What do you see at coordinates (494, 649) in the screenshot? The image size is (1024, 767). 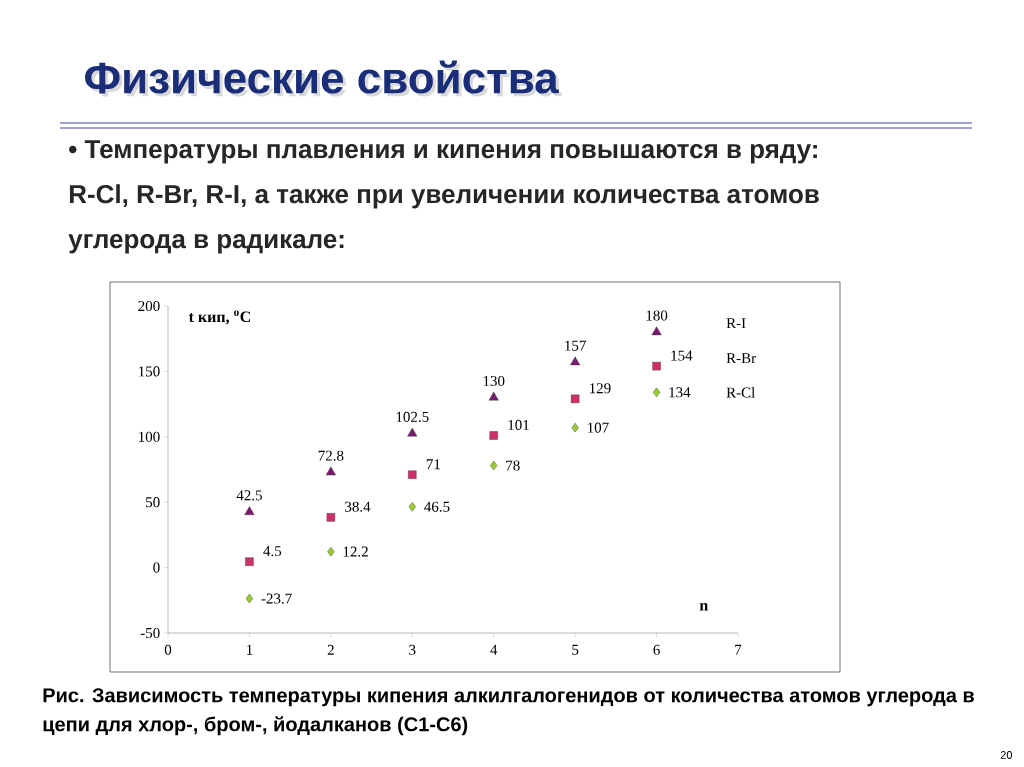 I see `x-tick-label: 4` at bounding box center [494, 649].